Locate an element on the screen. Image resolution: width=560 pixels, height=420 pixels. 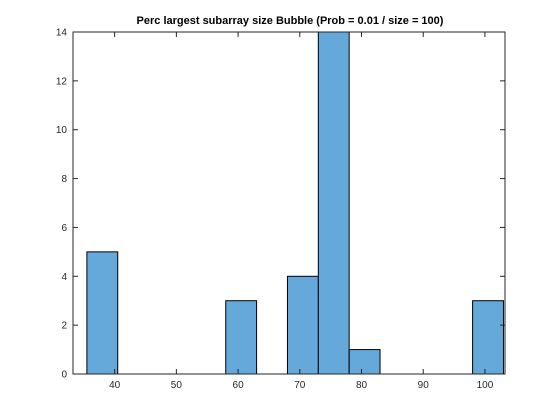
y-tick-label-6: 12 is located at coordinates (62, 81).